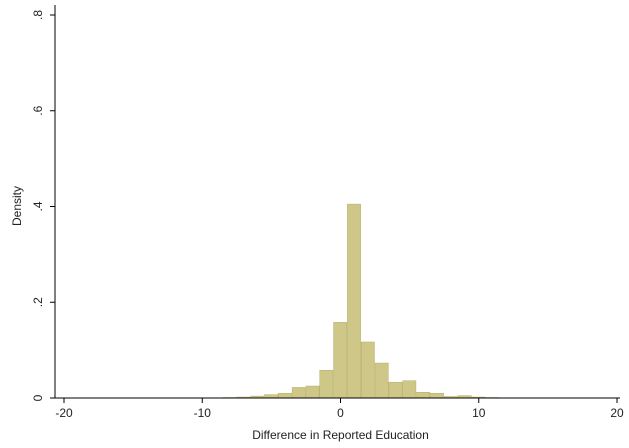 This screenshot has height=448, width=629. I want to click on x-axis-title: Difference in Reported Education, so click(340, 435).